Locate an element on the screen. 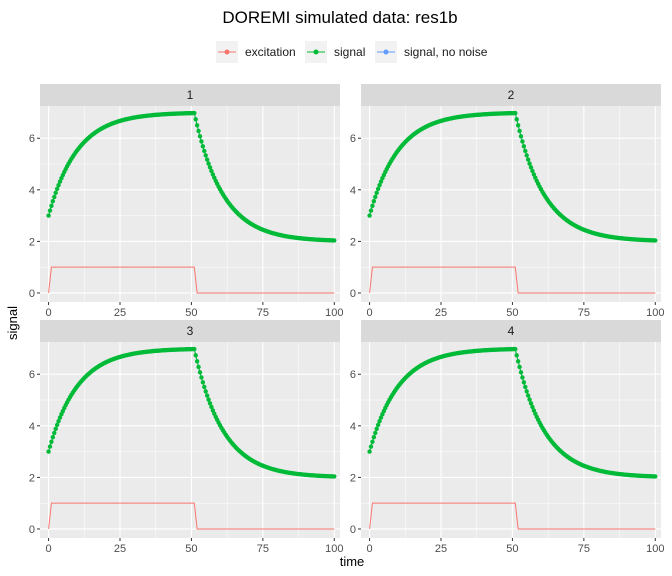 This screenshot has width=672, height=576. strip-label: 1 is located at coordinates (190, 95).